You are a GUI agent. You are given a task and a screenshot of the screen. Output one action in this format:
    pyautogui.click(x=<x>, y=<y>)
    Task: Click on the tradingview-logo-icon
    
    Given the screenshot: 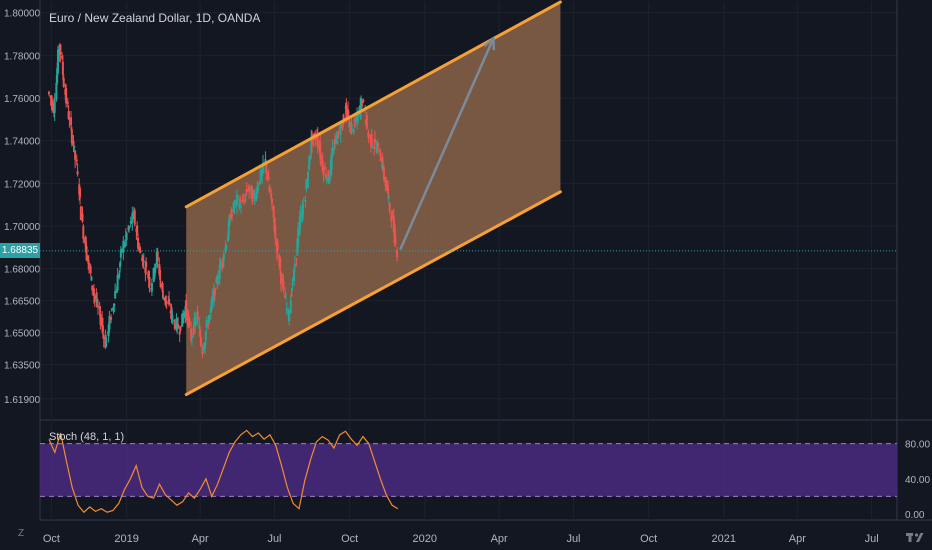 What is the action you would take?
    pyautogui.click(x=915, y=537)
    